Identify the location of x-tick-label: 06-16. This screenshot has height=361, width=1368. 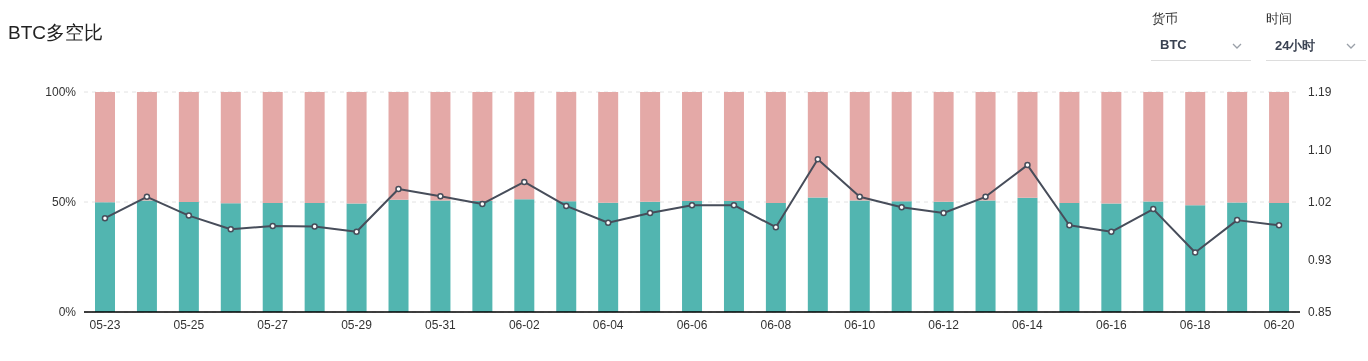
(1111, 324).